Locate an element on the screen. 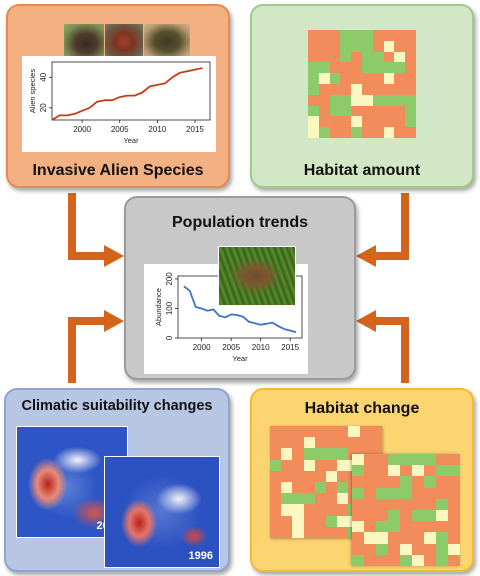 The height and width of the screenshot is (576, 480). mink-photo is located at coordinates (84, 40).